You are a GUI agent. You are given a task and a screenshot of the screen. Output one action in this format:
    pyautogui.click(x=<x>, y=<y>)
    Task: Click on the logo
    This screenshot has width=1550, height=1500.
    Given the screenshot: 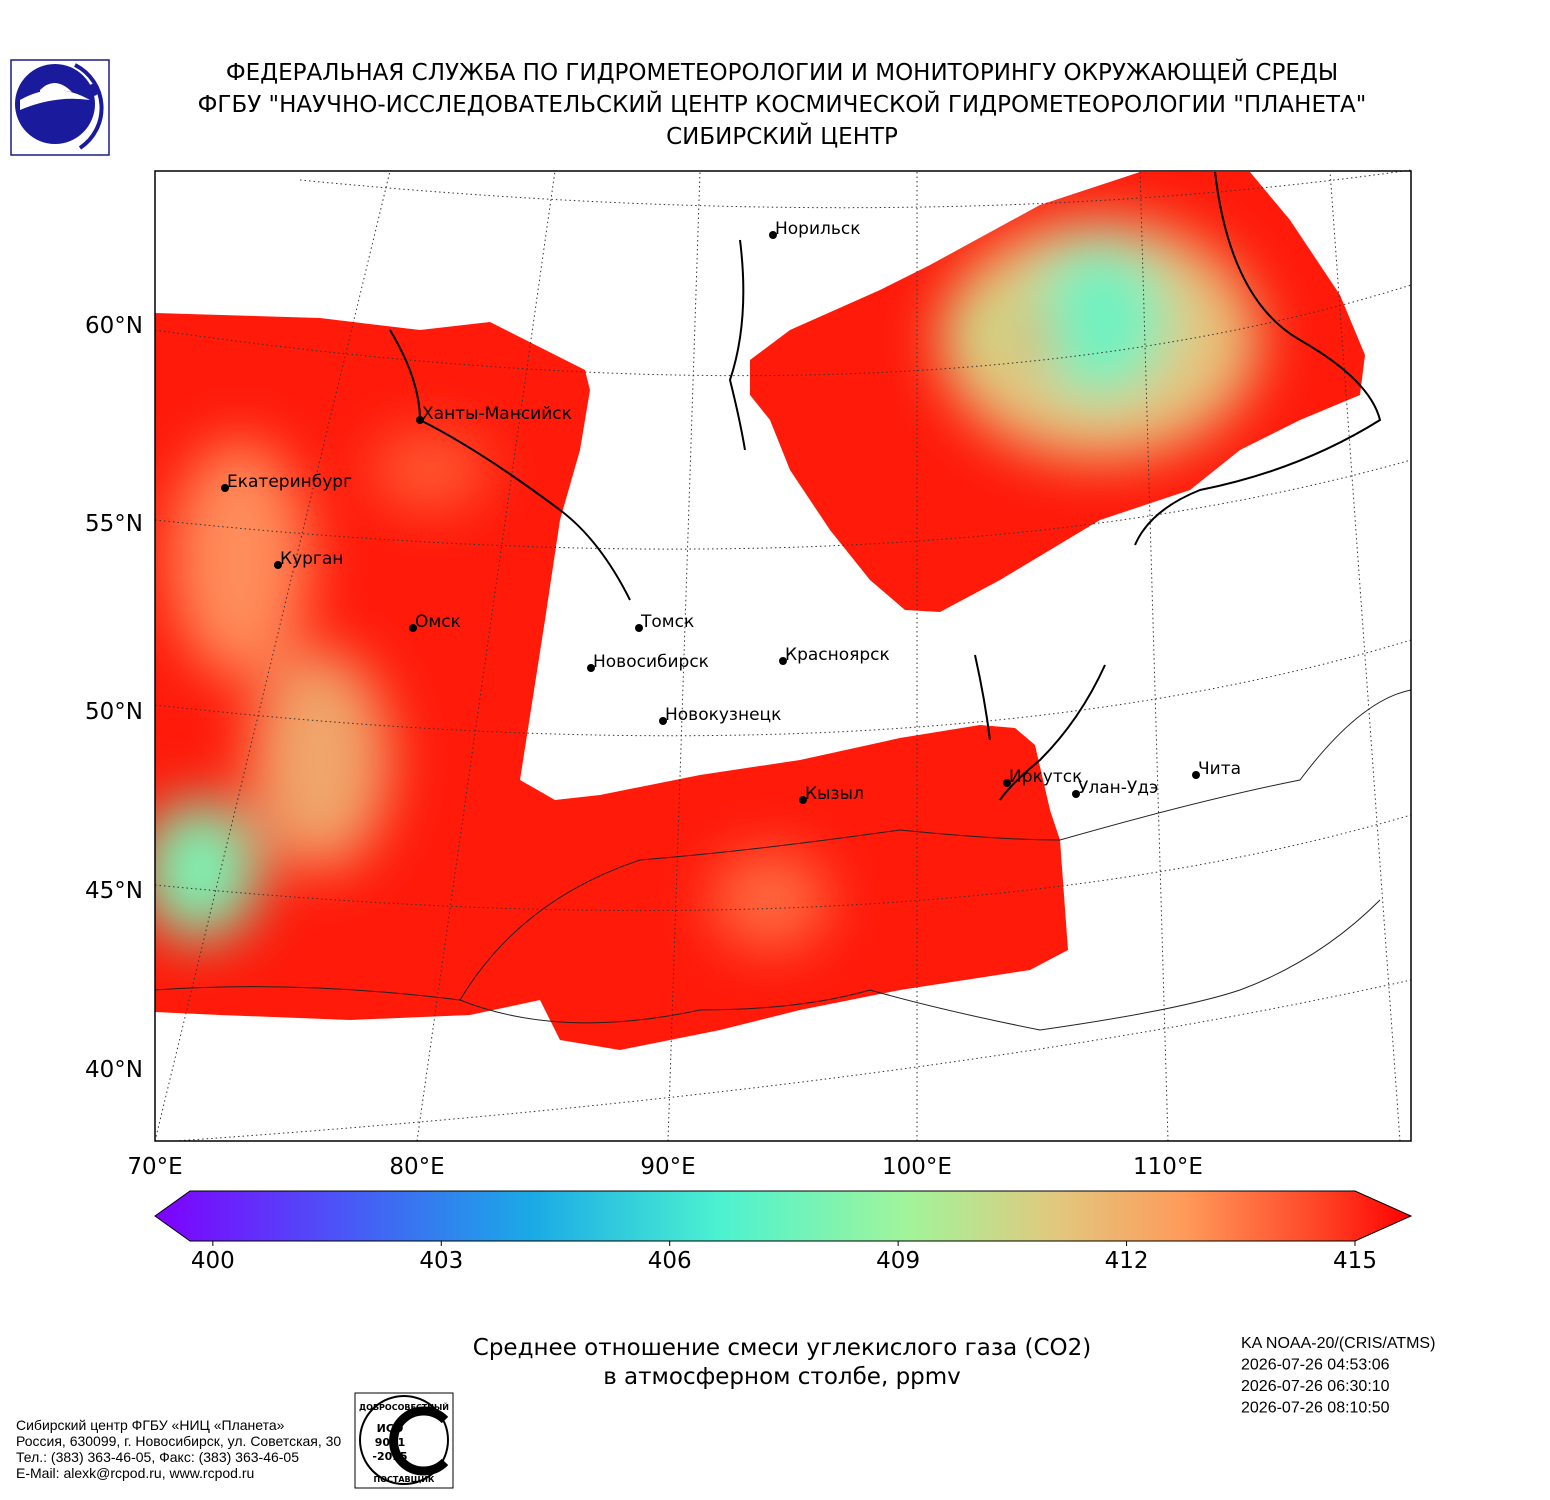 What is the action you would take?
    pyautogui.click(x=60, y=107)
    